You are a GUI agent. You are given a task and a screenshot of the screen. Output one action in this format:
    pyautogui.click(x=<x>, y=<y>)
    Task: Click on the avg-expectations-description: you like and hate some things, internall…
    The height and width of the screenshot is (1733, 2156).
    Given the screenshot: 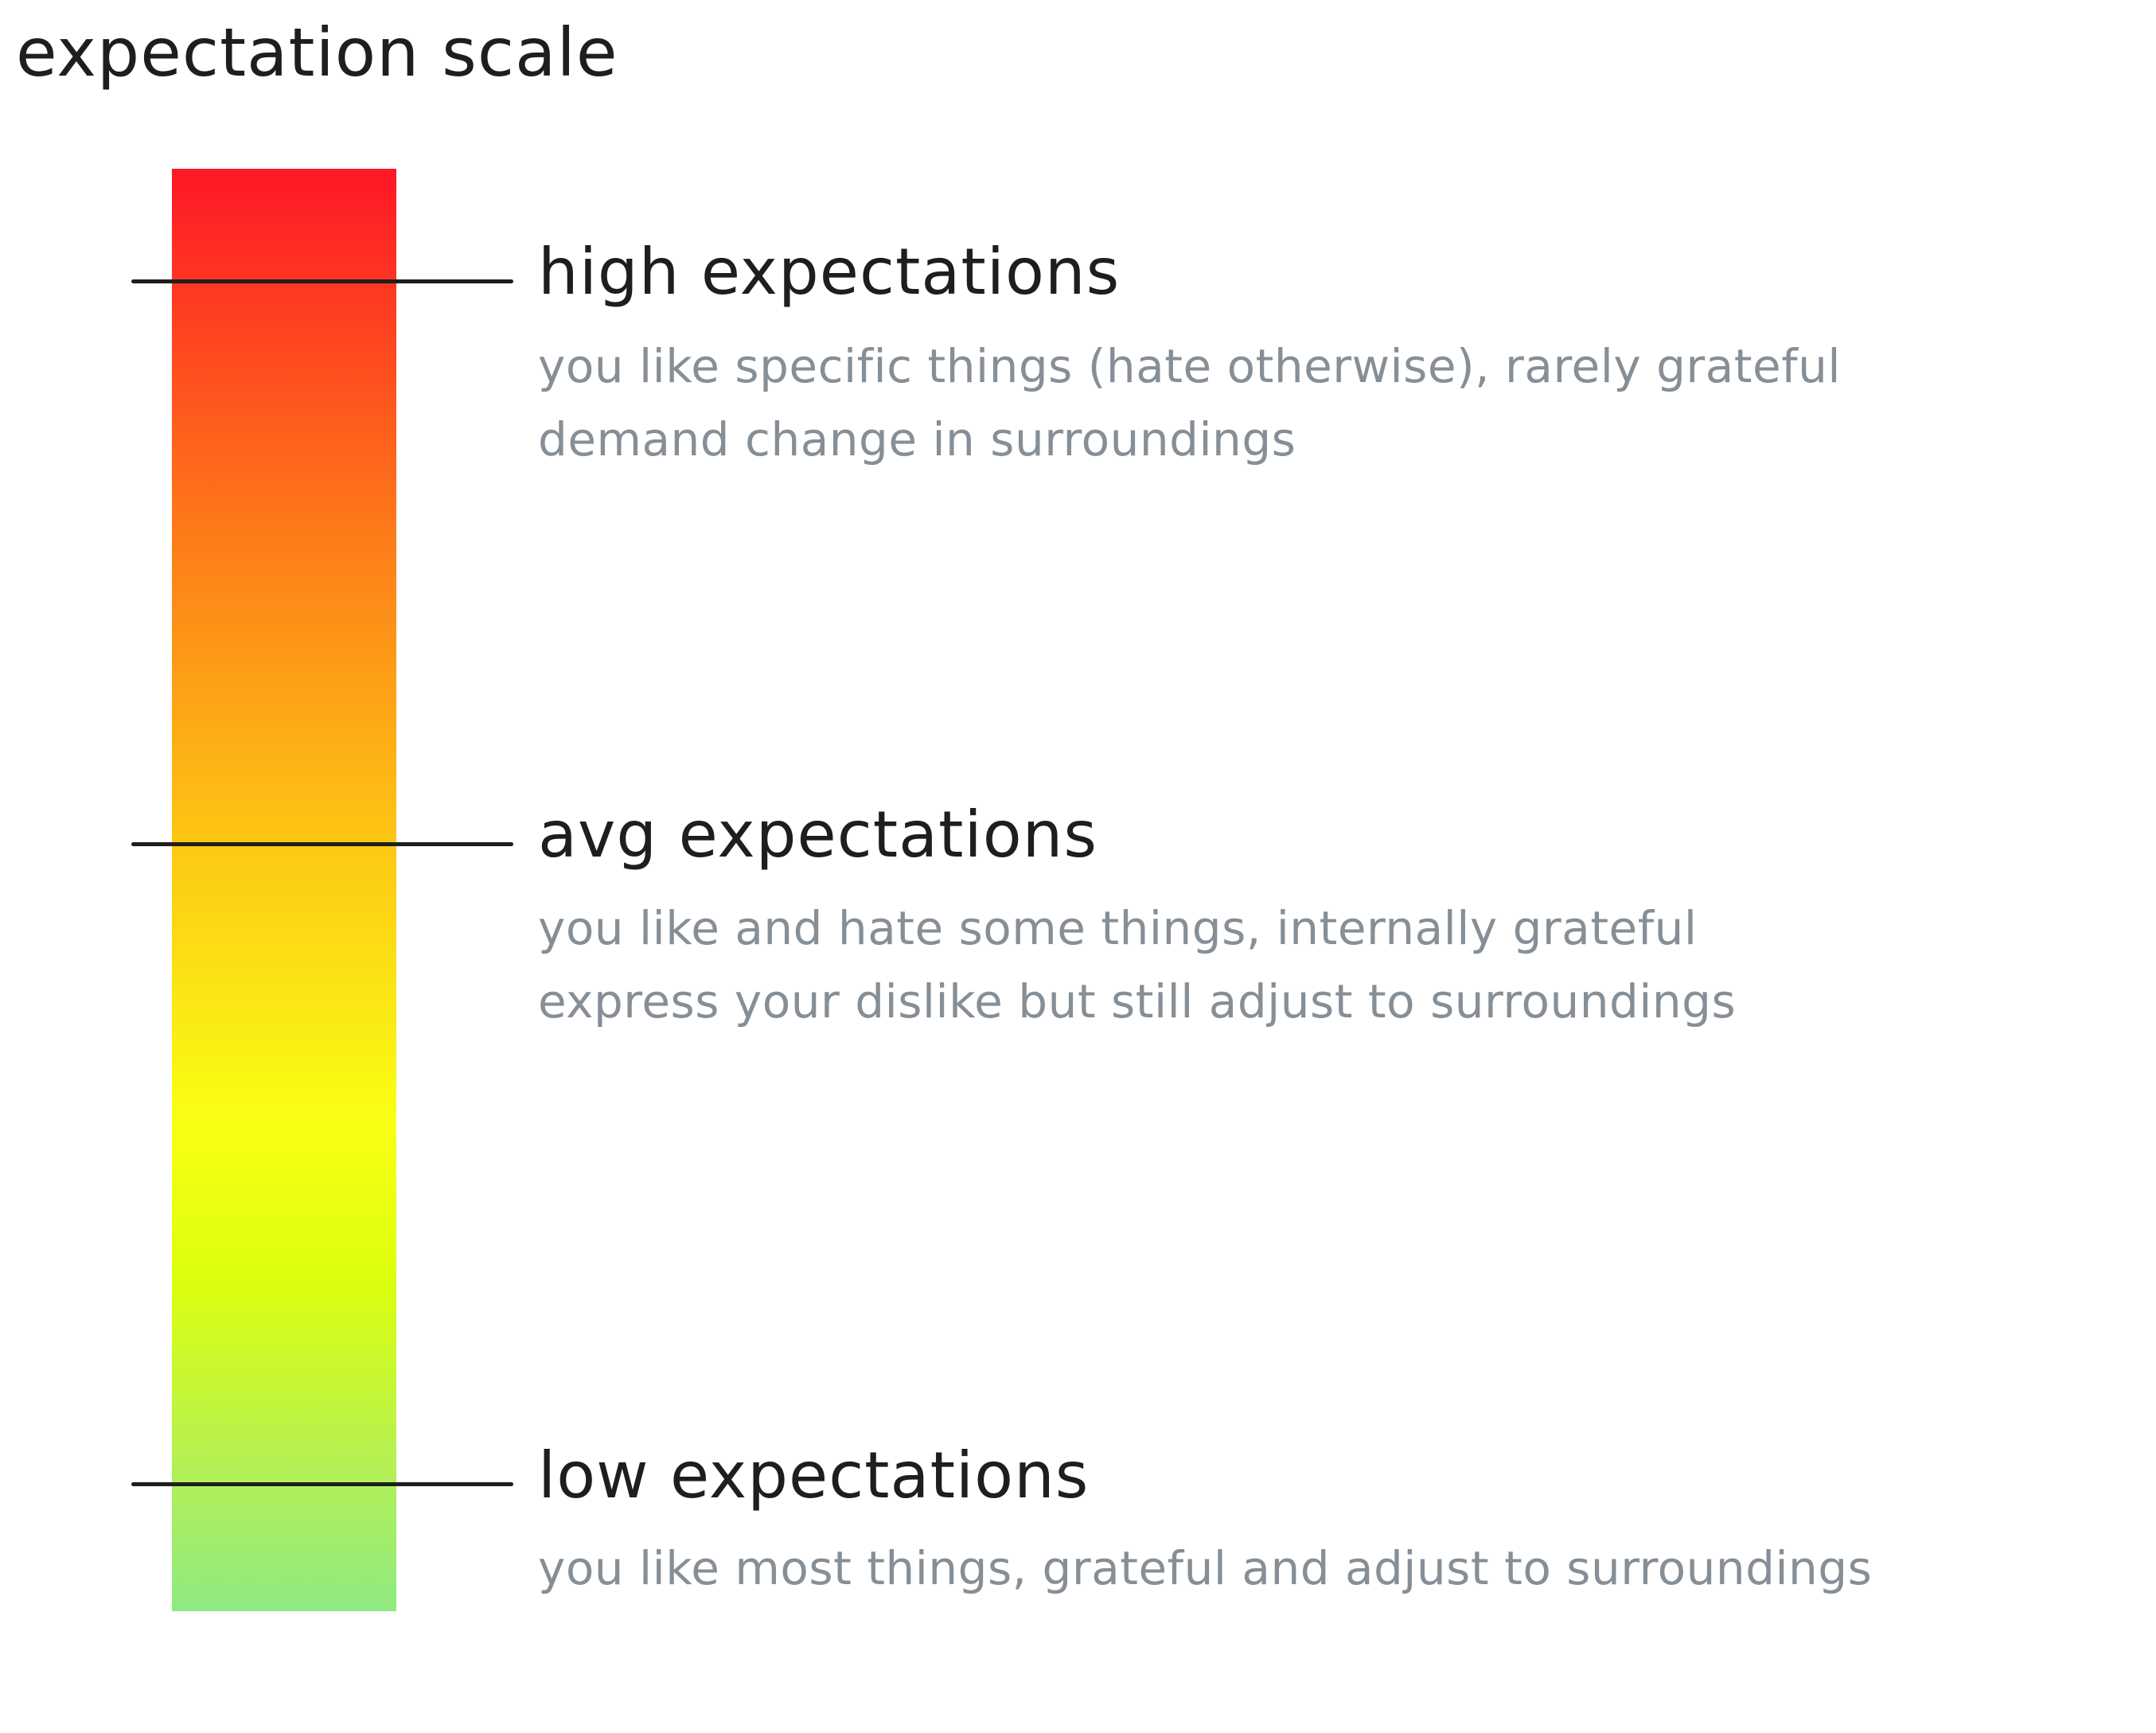 What is the action you would take?
    pyautogui.click(x=1137, y=965)
    